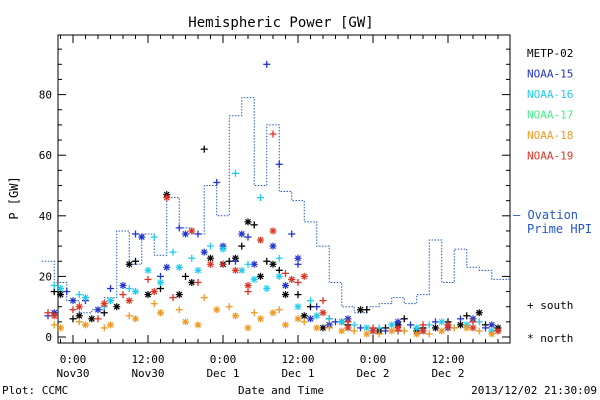 This screenshot has width=600, height=400. What do you see at coordinates (550, 53) in the screenshot?
I see `legend-metp-02: METP-02` at bounding box center [550, 53].